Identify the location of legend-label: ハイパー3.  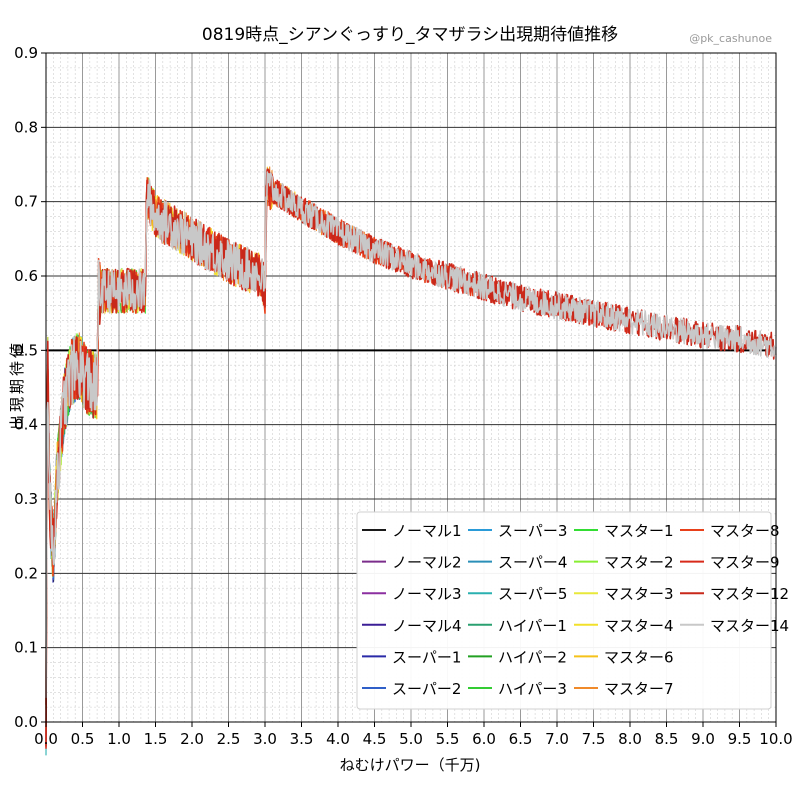
(532, 689).